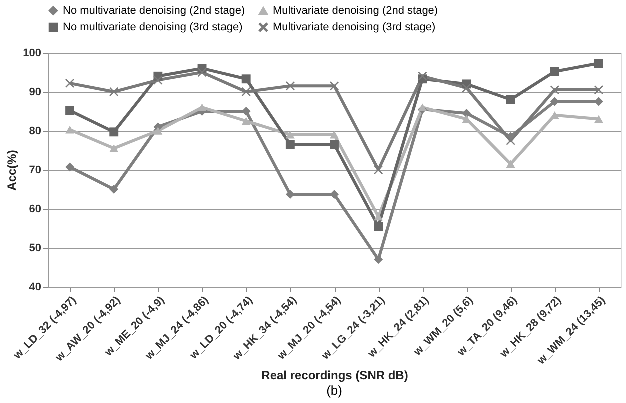 The height and width of the screenshot is (403, 626). Describe the element at coordinates (32, 54) in the screenshot. I see `y-tick-label: 100` at that location.